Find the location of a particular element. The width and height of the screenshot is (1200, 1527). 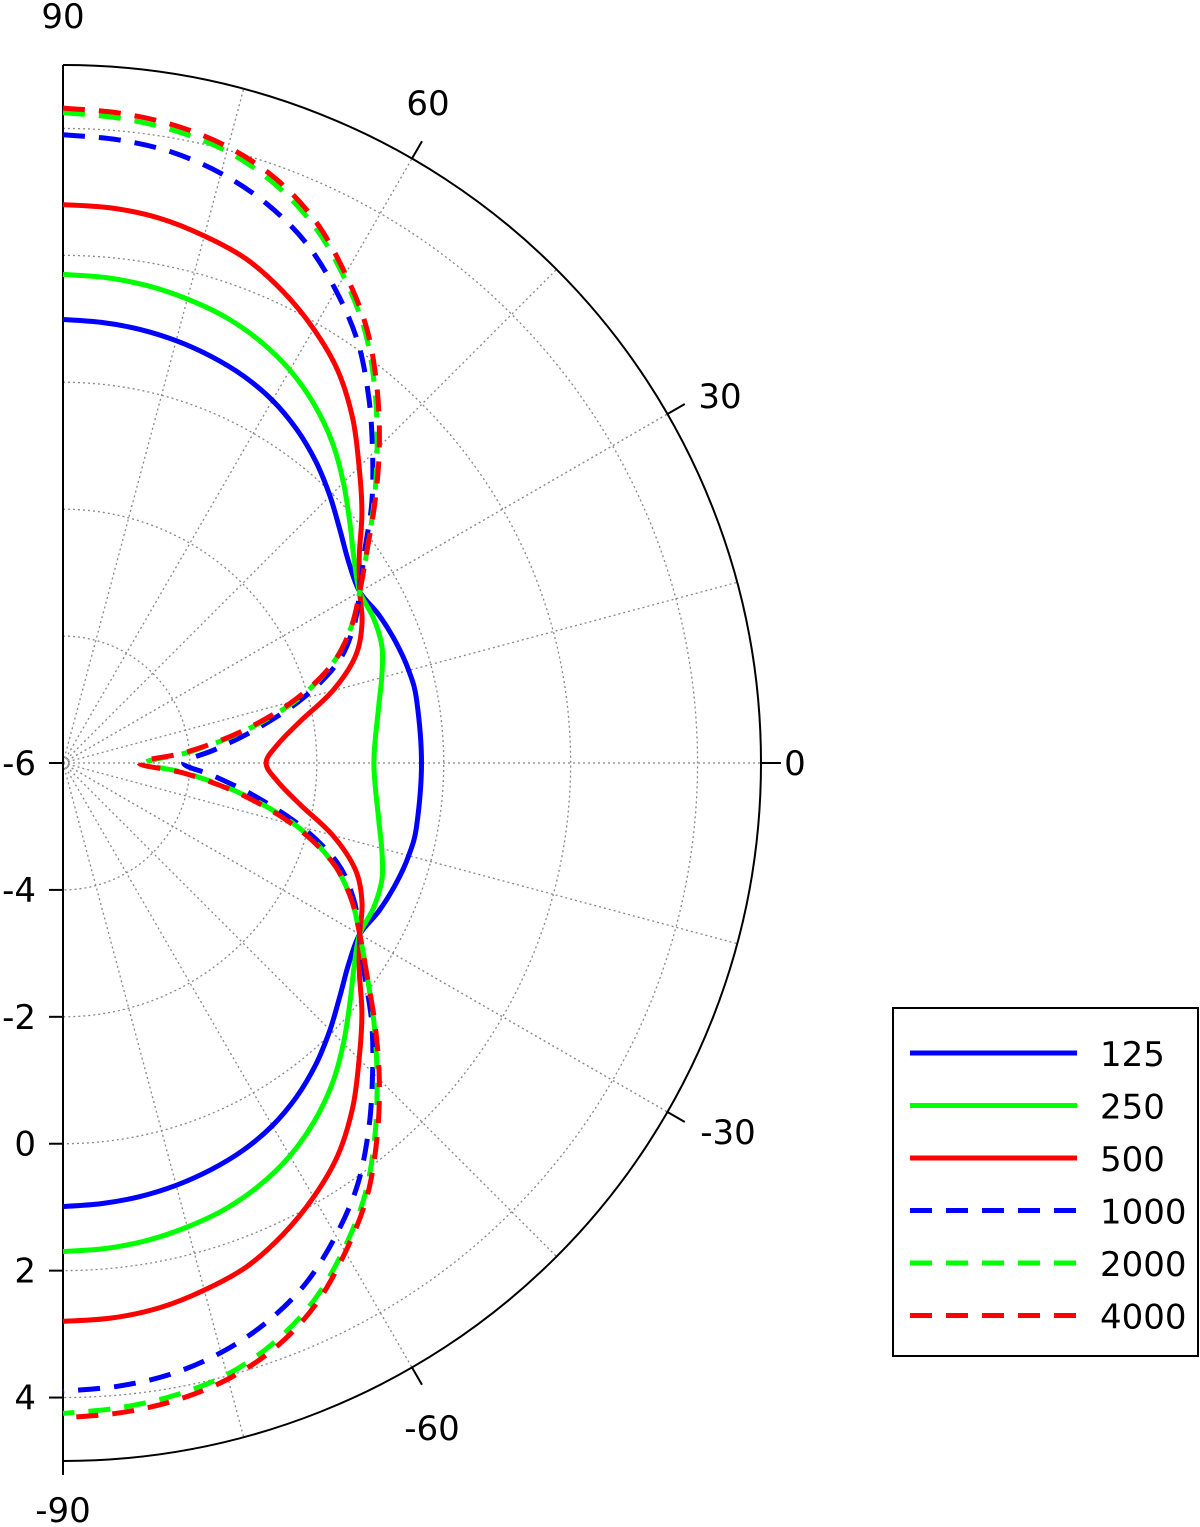

legend-label-4000: 4000 is located at coordinates (1143, 1318).